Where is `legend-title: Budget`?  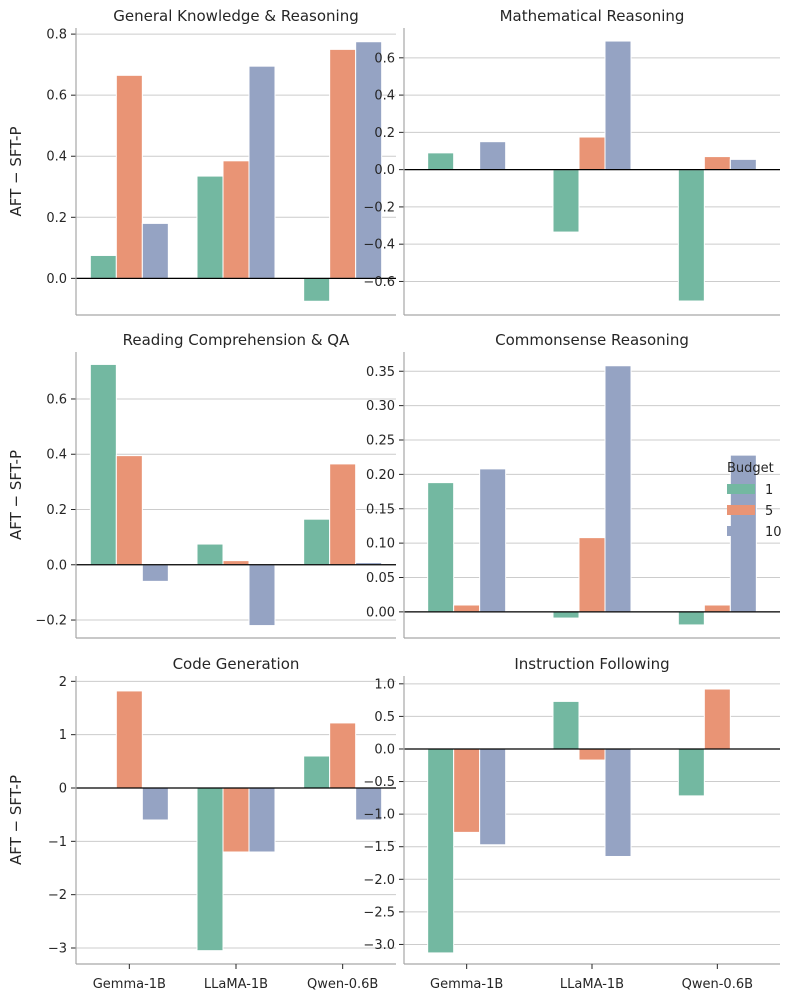 legend-title: Budget is located at coordinates (750, 468).